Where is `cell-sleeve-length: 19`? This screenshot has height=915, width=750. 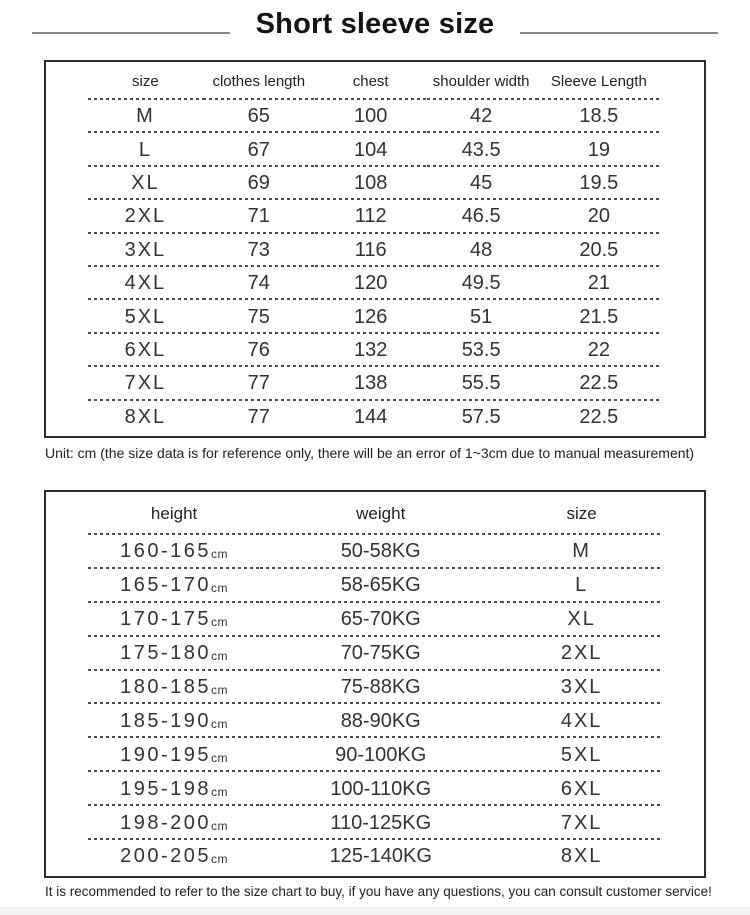
cell-sleeve-length: 19 is located at coordinates (598, 150).